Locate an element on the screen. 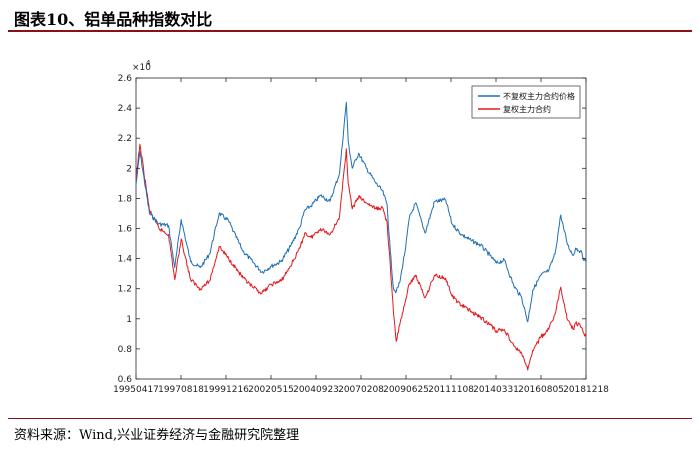 This screenshot has height=450, width=700. y-tick-label: 1.6 is located at coordinates (125, 230).